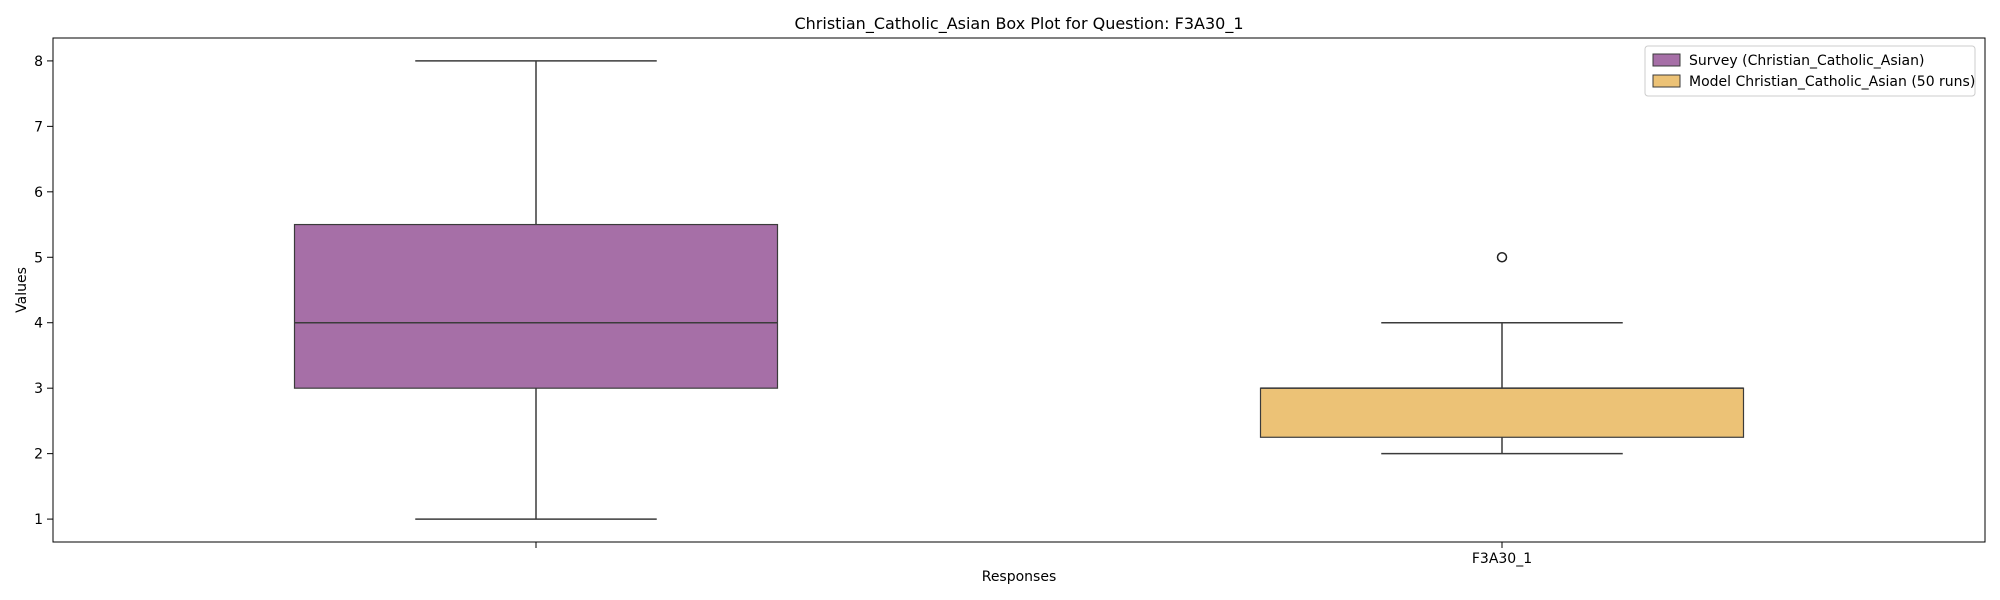  Describe the element at coordinates (1806, 61) in the screenshot. I see `legend-entry: Survey (Christian_Catholic_Asian)` at that location.